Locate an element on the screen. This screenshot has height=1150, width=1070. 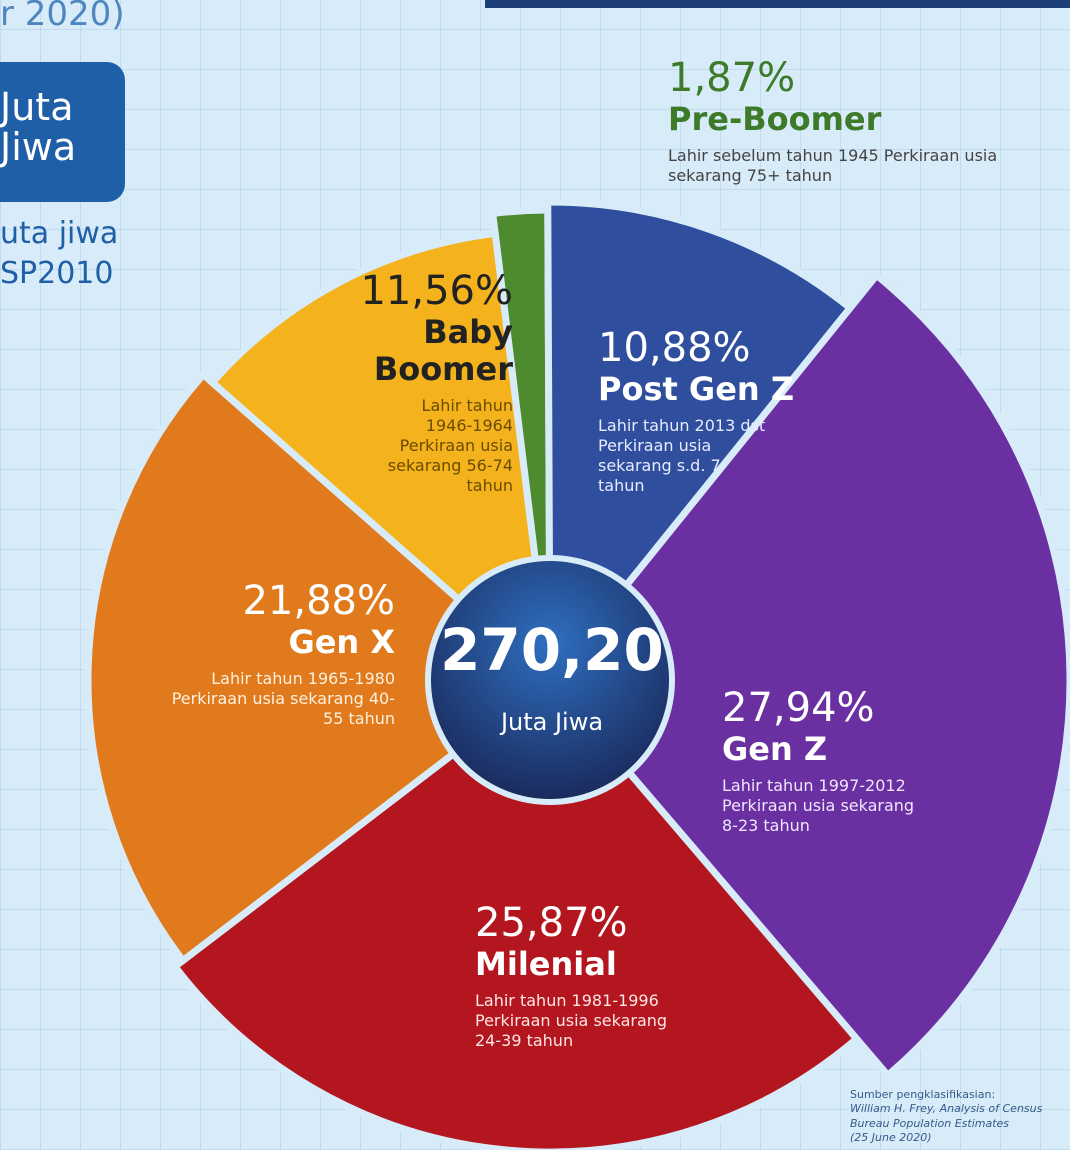
side-box is located at coordinates (62, 132).